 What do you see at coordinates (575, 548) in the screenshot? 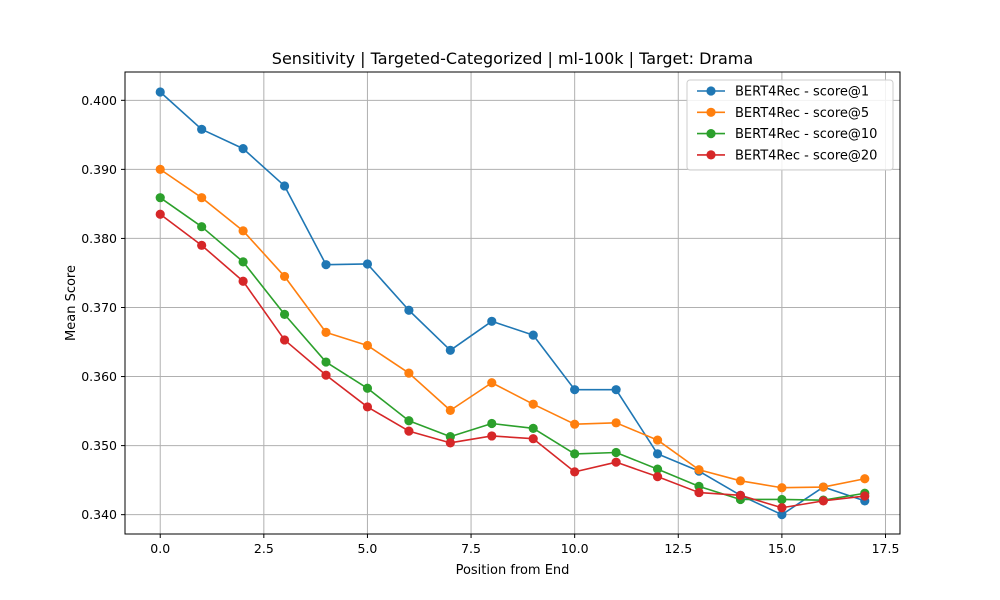
I see `x-tick-label: 10.0` at bounding box center [575, 548].